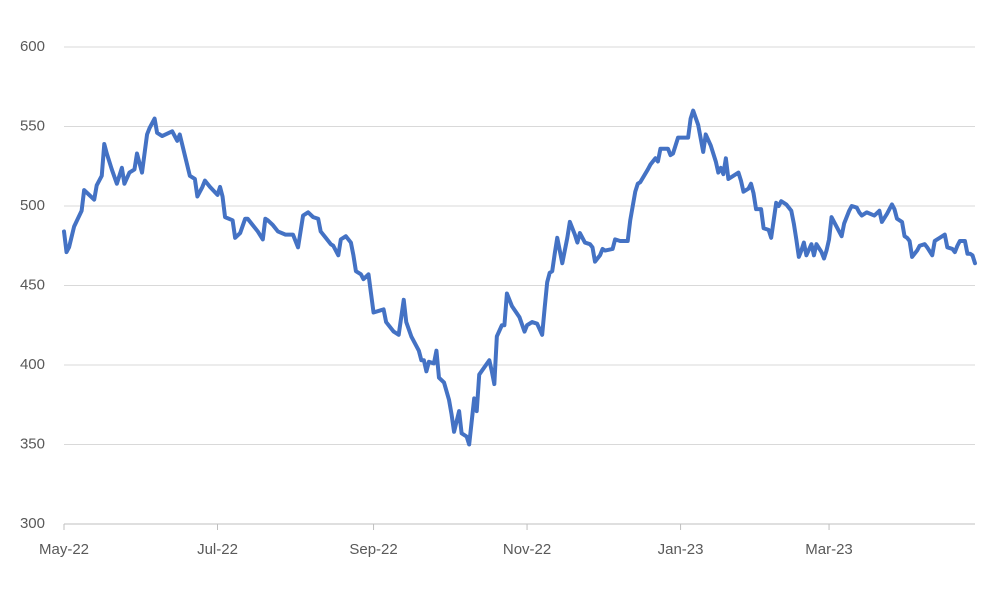 The height and width of the screenshot is (600, 1000). Describe the element at coordinates (32, 523) in the screenshot. I see `y-tick-label: 300` at that location.